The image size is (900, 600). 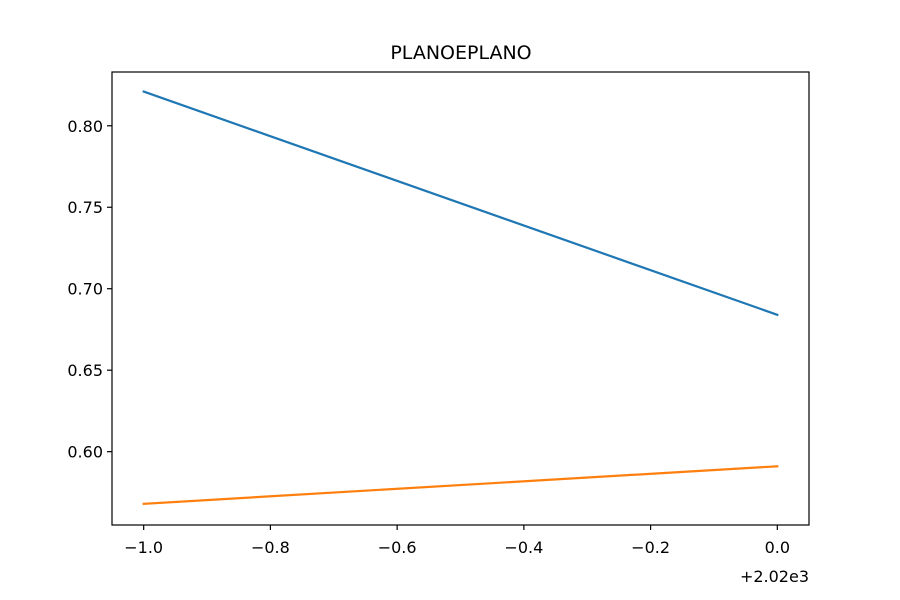 What do you see at coordinates (523, 547) in the screenshot?
I see `x-tick-label: −0.4` at bounding box center [523, 547].